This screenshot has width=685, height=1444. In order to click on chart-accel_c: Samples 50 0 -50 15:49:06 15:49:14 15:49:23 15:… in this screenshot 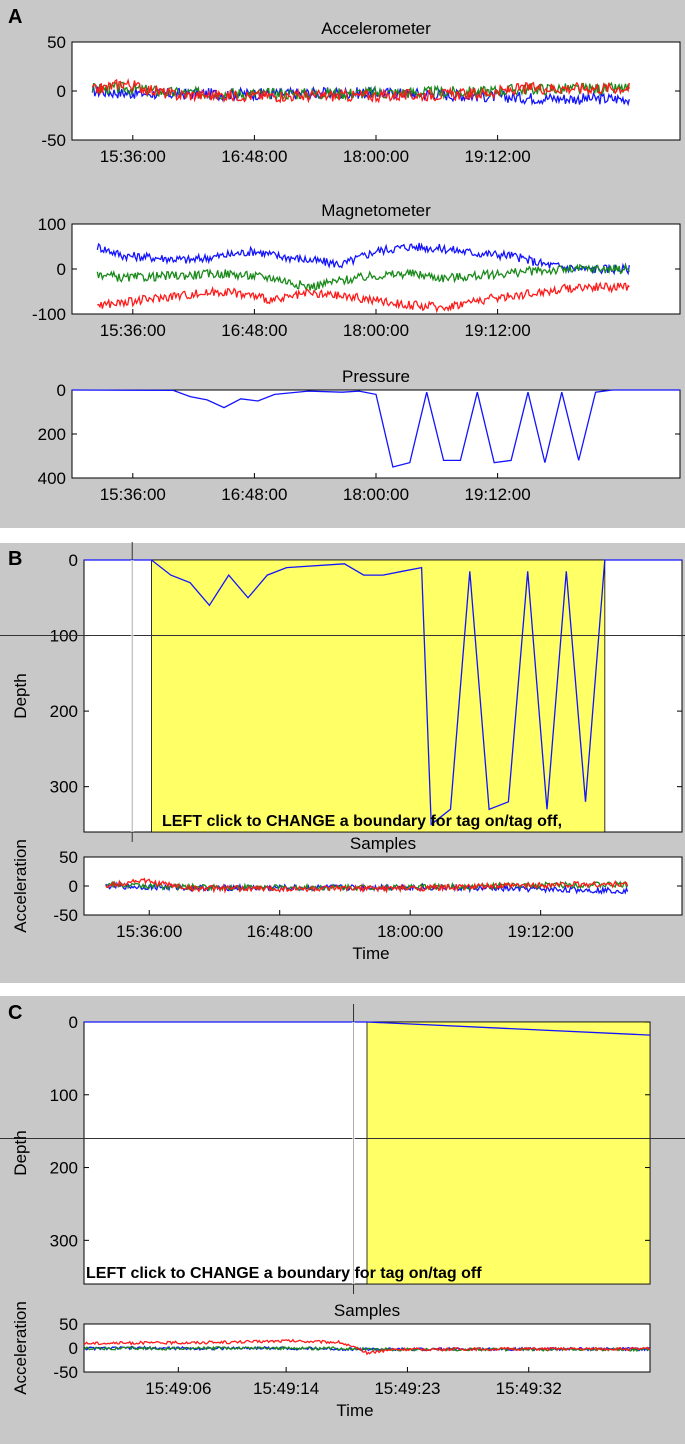, I will do `click(331, 1360)`.